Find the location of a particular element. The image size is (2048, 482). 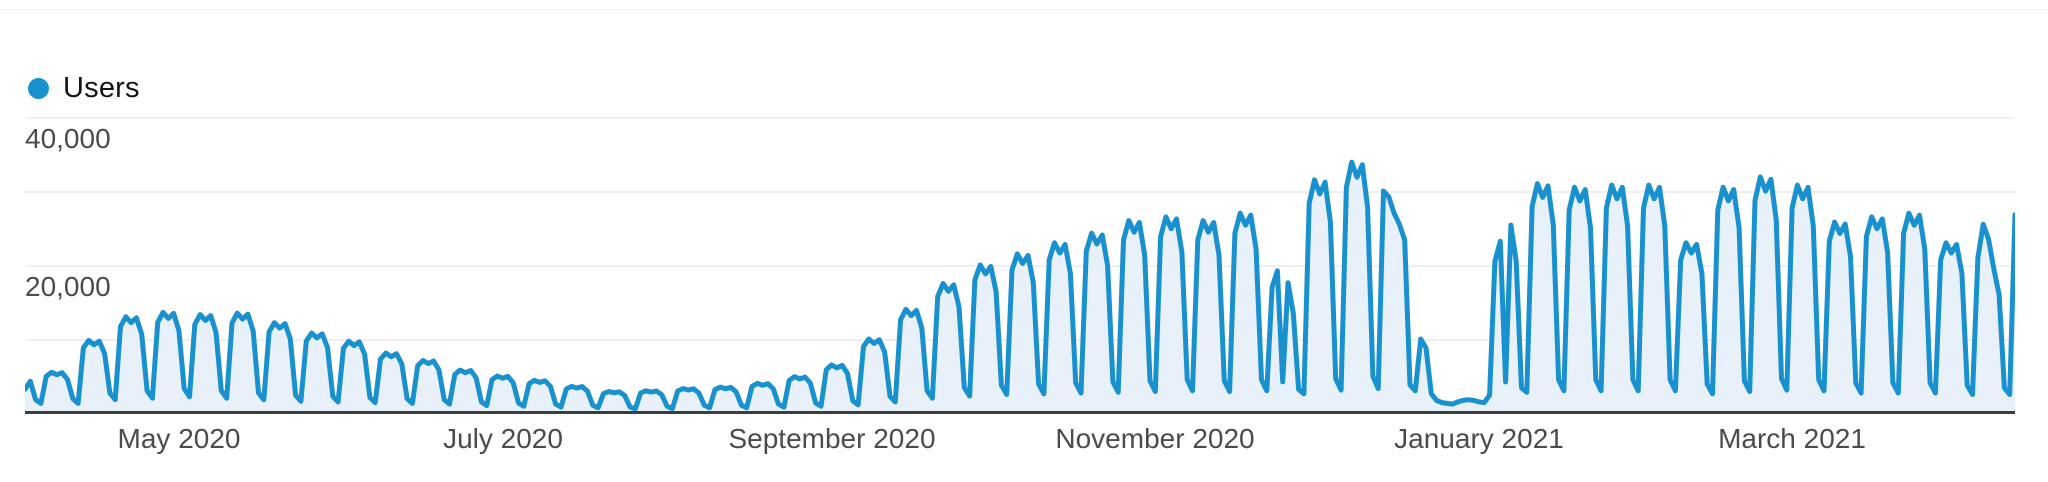

x-axis-label-january-2021: January 2021 is located at coordinates (1479, 438).